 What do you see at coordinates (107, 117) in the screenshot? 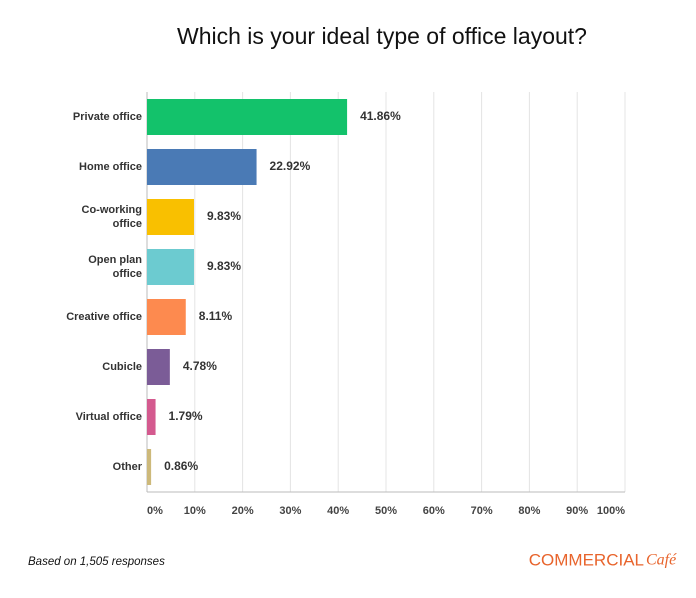
I see `y-tick-label: Private office` at bounding box center [107, 117].